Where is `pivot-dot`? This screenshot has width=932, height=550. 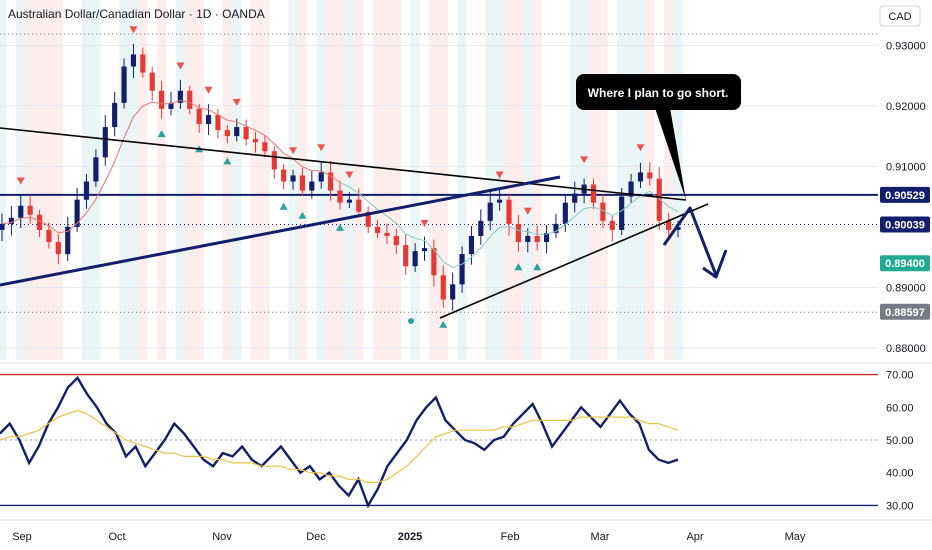 pivot-dot is located at coordinates (411, 321).